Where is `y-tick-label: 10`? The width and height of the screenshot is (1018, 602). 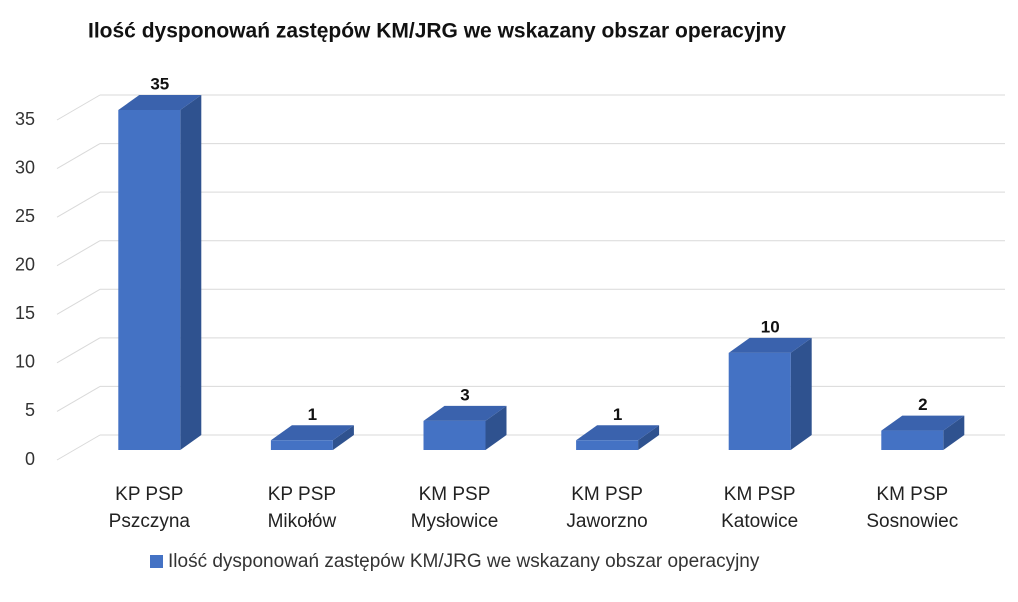
y-tick-label: 10 is located at coordinates (25, 362).